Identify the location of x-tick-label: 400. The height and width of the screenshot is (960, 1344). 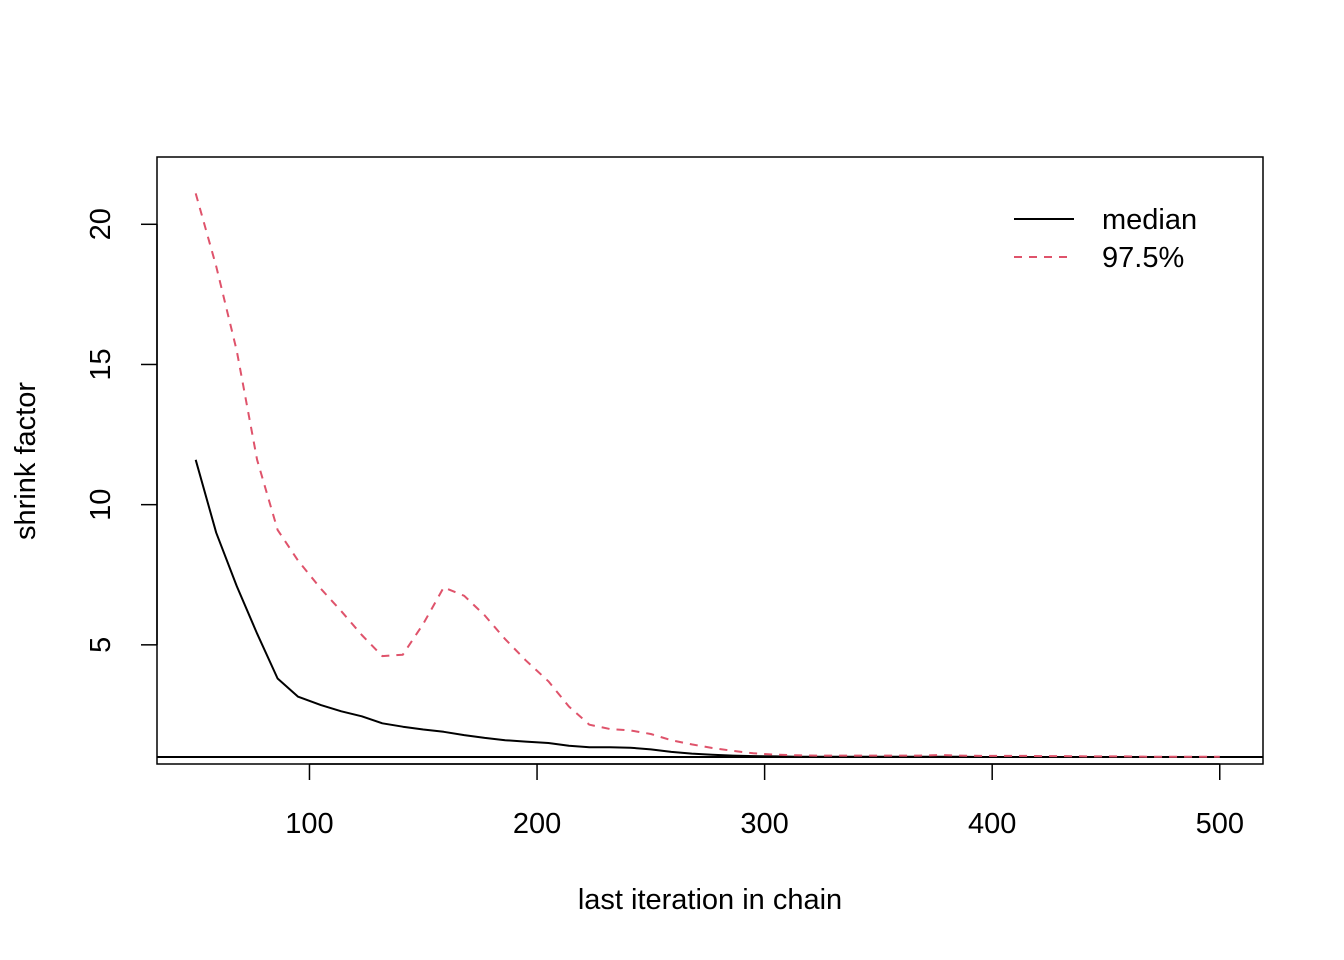
(992, 824).